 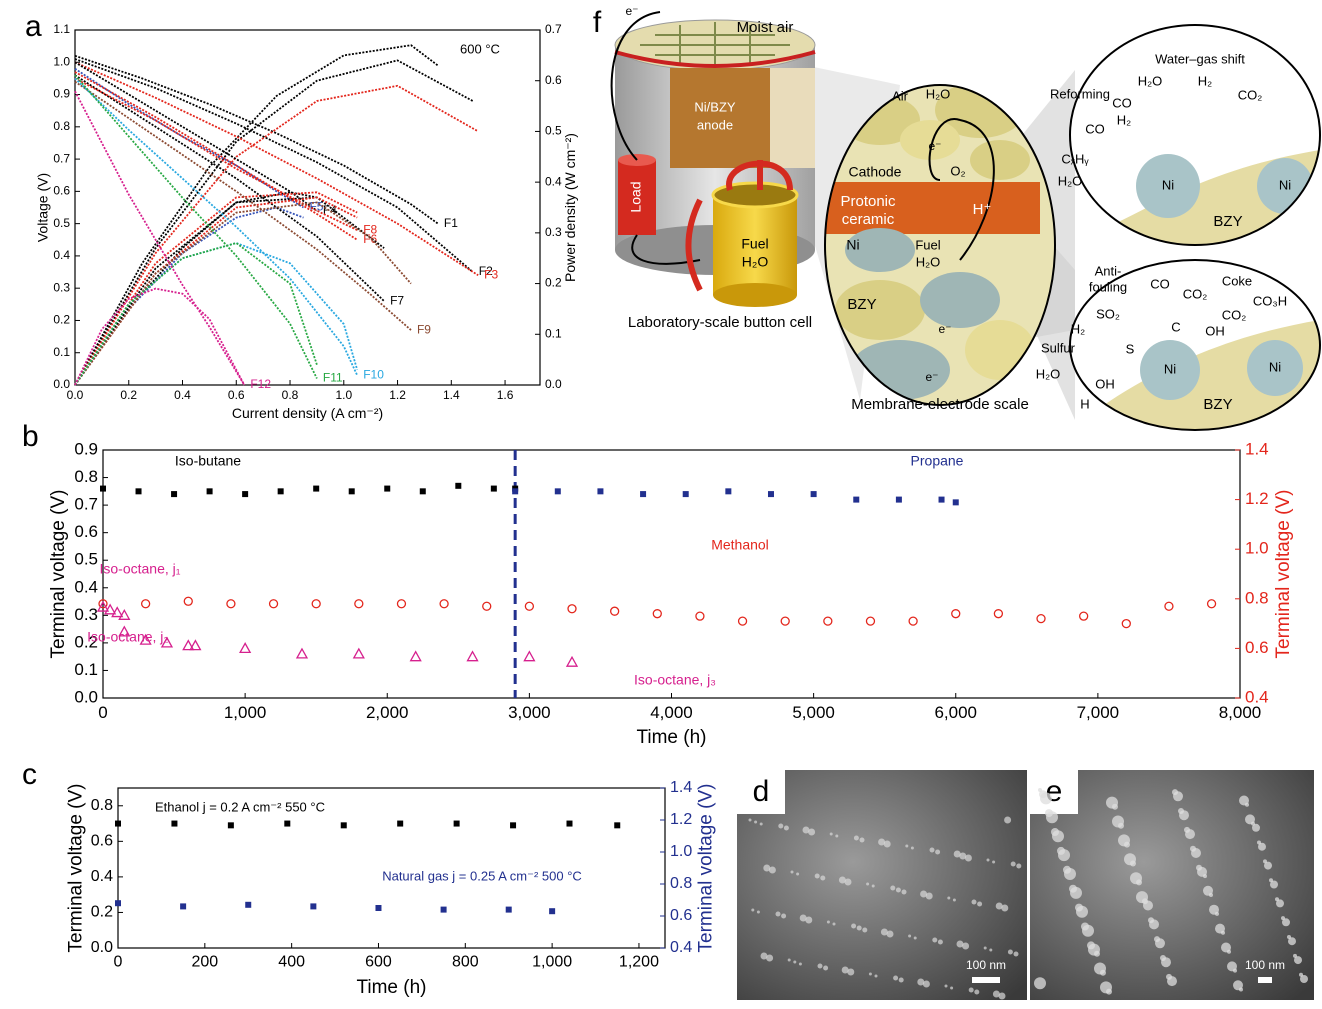 What do you see at coordinates (529, 712) in the screenshot?
I see `x-tick-label: 3,000` at bounding box center [529, 712].